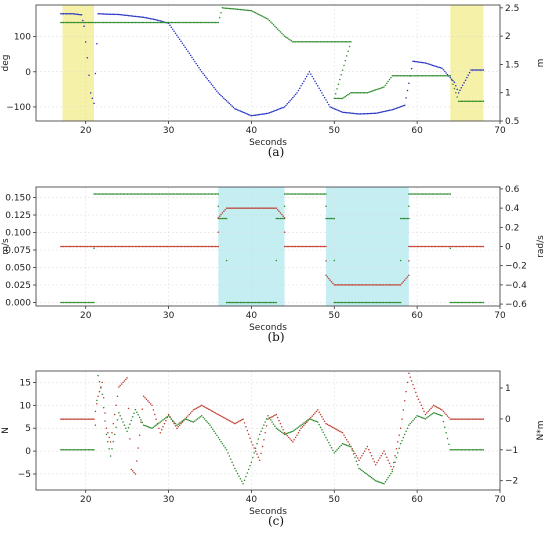  What do you see at coordinates (508, 389) in the screenshot?
I see `y-tick-label-right: 1` at bounding box center [508, 389].